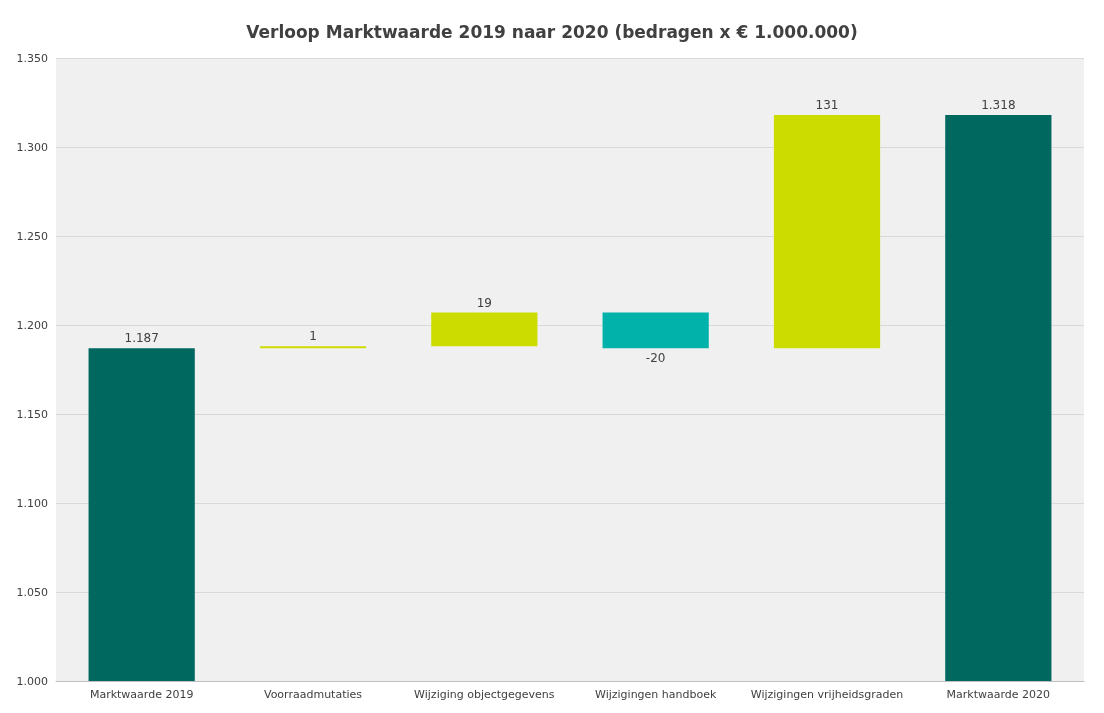 The width and height of the screenshot is (1104, 713). What do you see at coordinates (32, 58) in the screenshot?
I see `y-tick-label: 1.350` at bounding box center [32, 58].